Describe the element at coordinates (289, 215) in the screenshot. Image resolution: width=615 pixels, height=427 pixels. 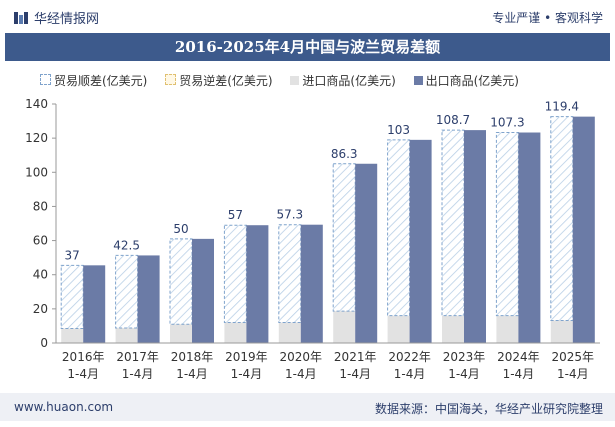
I see `data-label: 57.3` at that location.